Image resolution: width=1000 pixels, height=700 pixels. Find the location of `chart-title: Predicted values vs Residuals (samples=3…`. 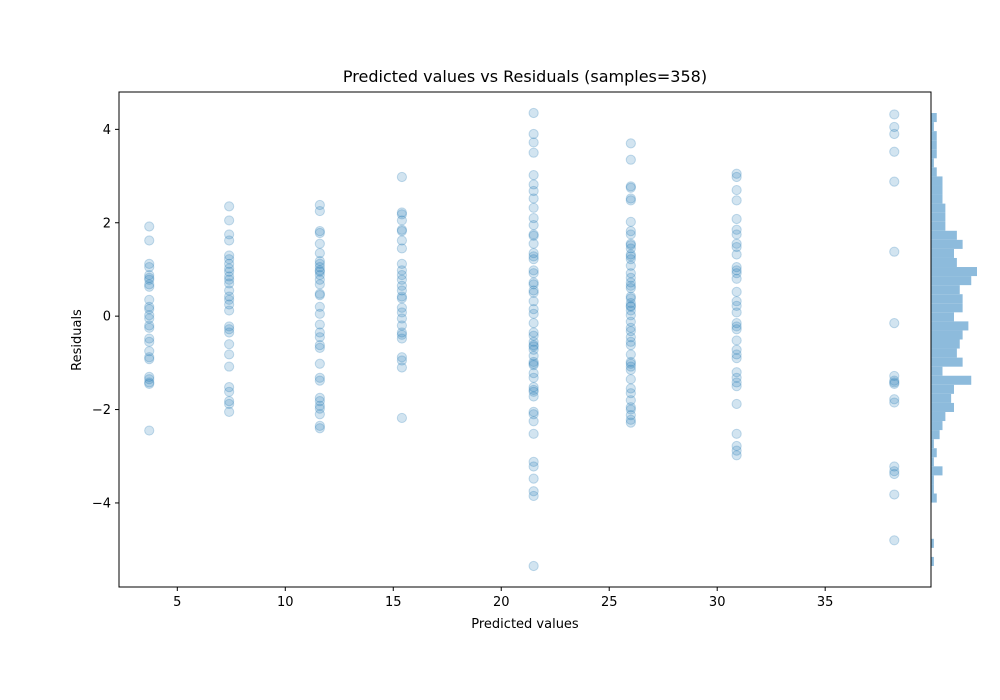

chart-title: Predicted values vs Residuals (samples=3… is located at coordinates (525, 76).